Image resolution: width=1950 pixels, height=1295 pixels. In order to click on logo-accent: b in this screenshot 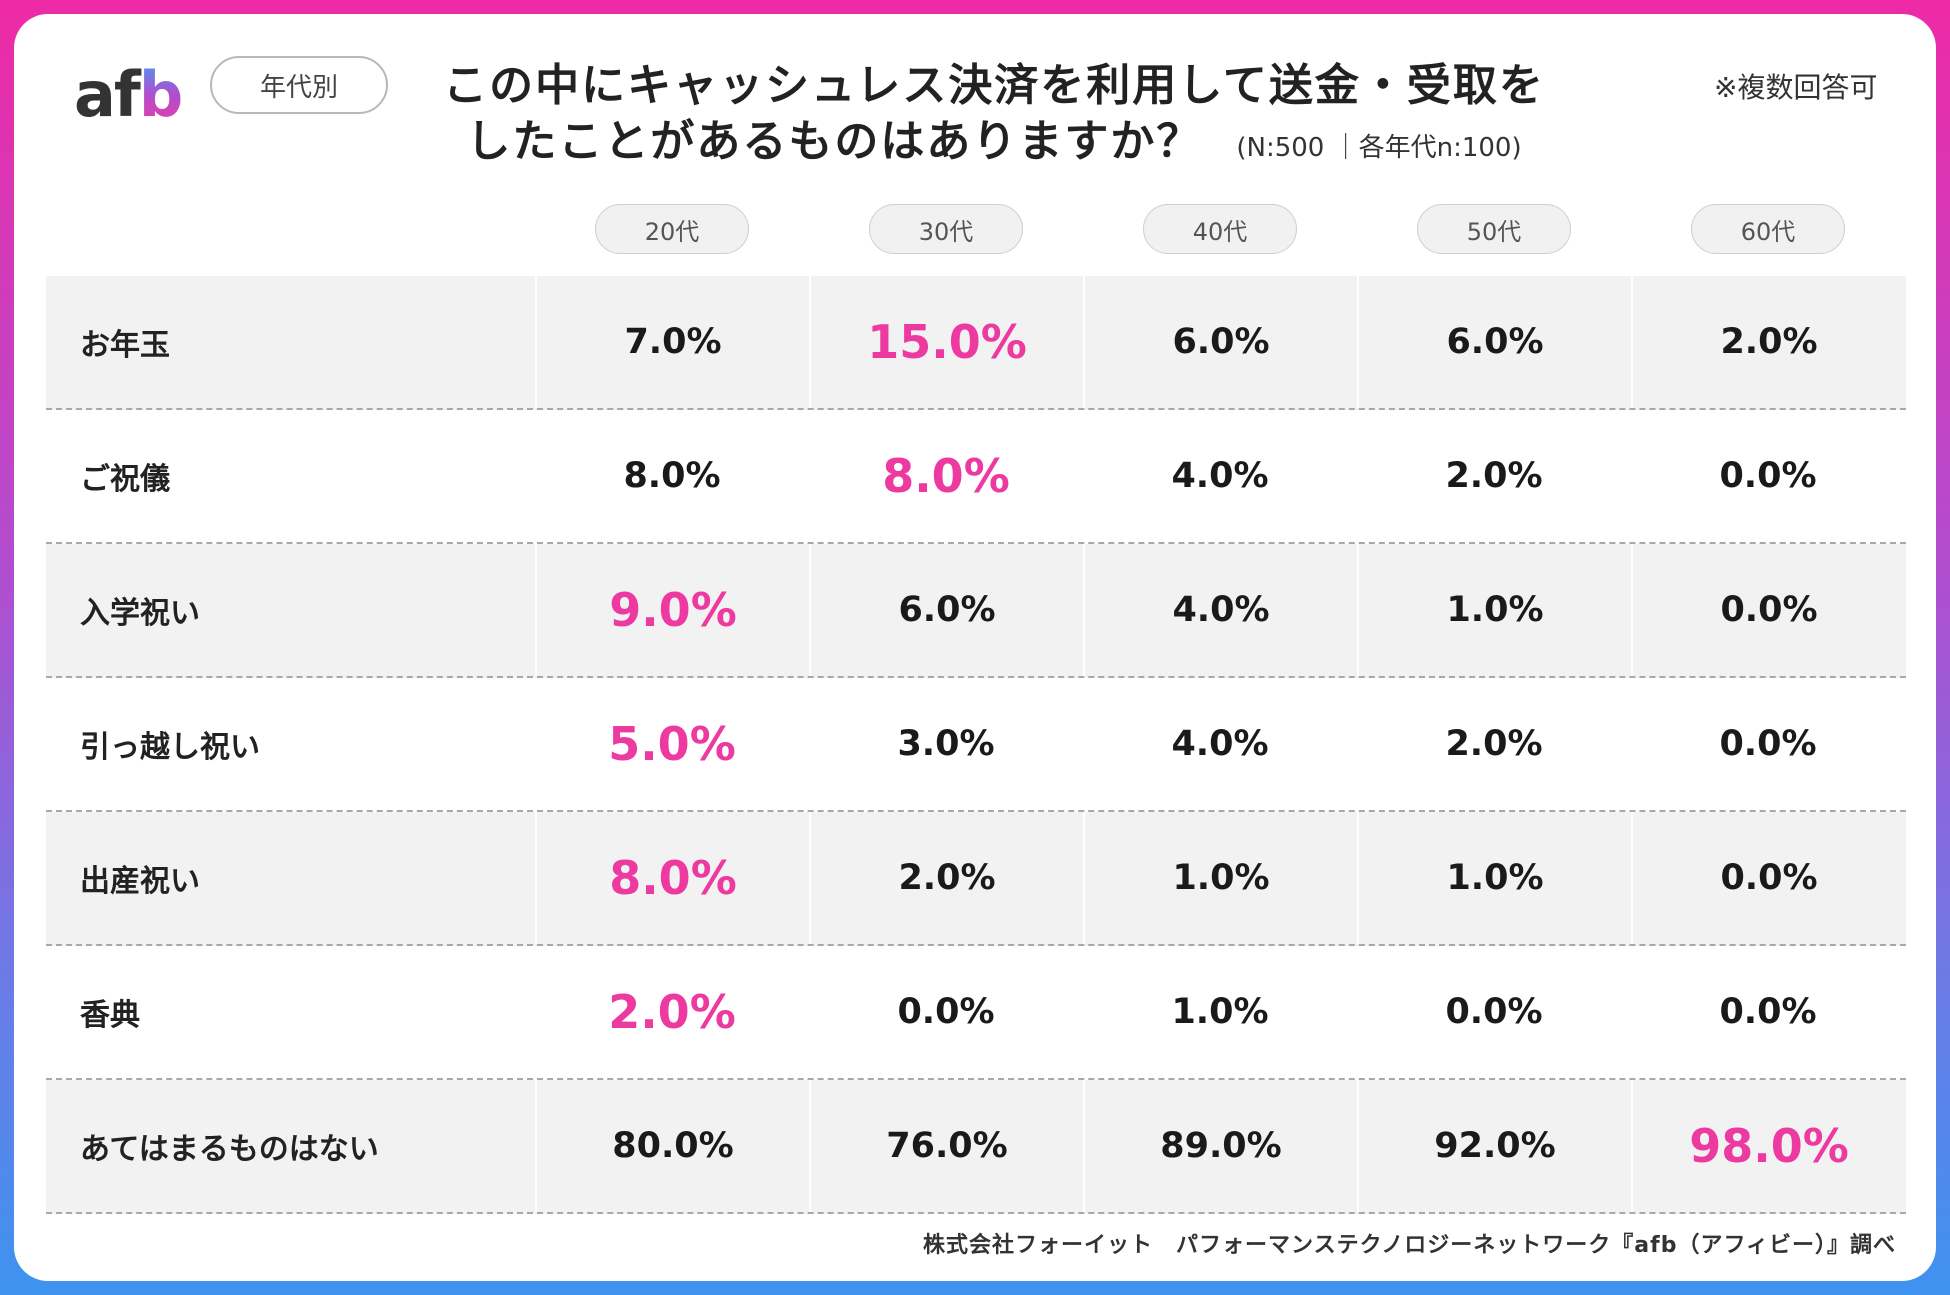, I will do `click(160, 94)`.